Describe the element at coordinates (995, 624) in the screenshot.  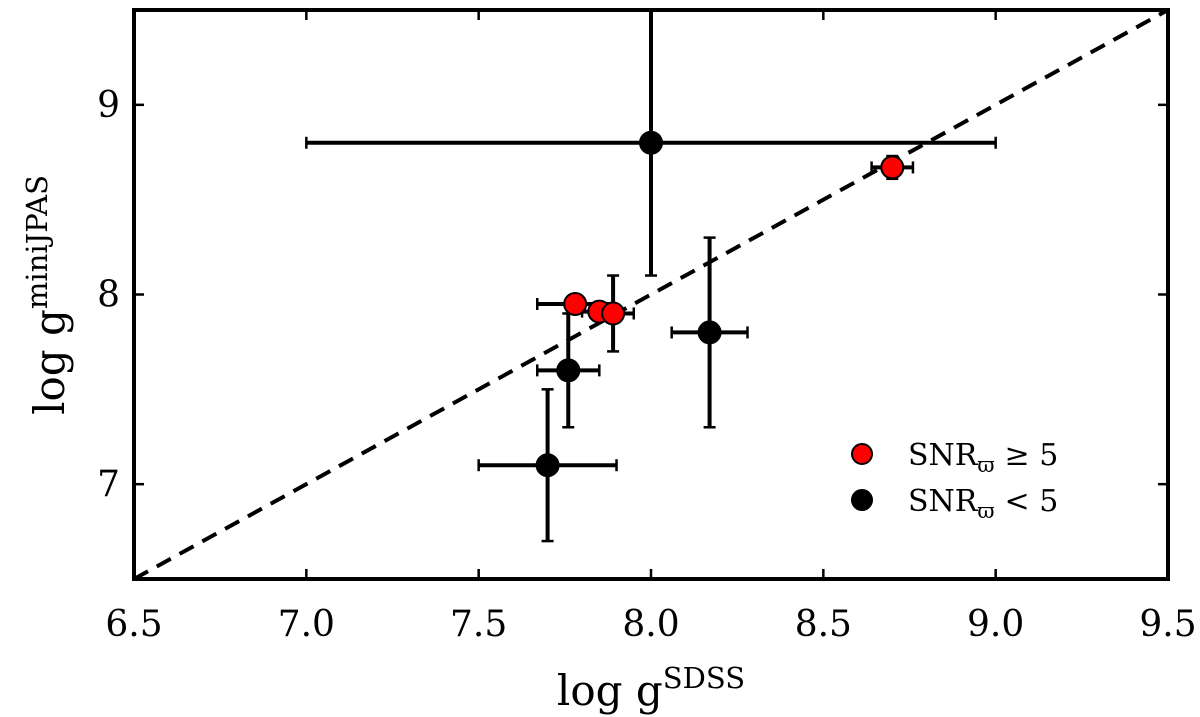
I see `x-tick-label: 9.0` at that location.